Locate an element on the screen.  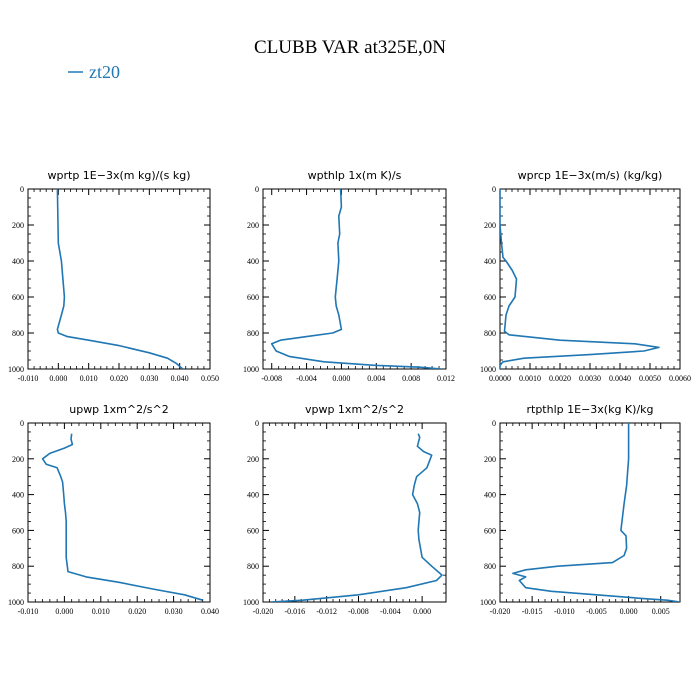
panel-title: rtpthlp 1E−3x(kg K)/kg is located at coordinates (589, 409).